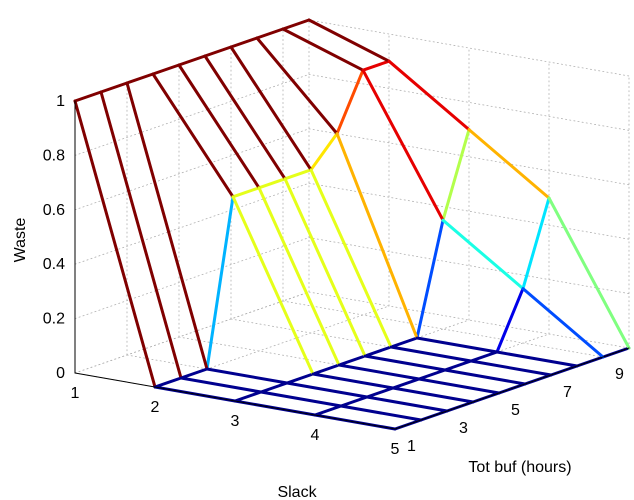 The width and height of the screenshot is (634, 500). What do you see at coordinates (431, 354) in the screenshot?
I see `mesh-edge-b7-s3` at bounding box center [431, 354].